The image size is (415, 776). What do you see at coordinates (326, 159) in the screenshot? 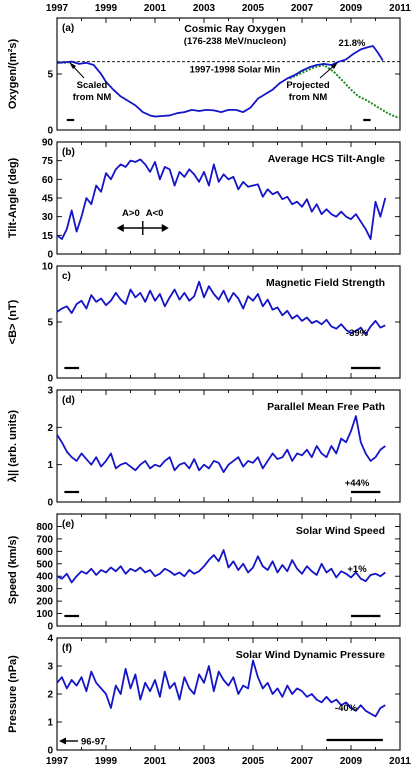
I see `panel-title: Average HCS Tilt-Angle` at bounding box center [326, 159].